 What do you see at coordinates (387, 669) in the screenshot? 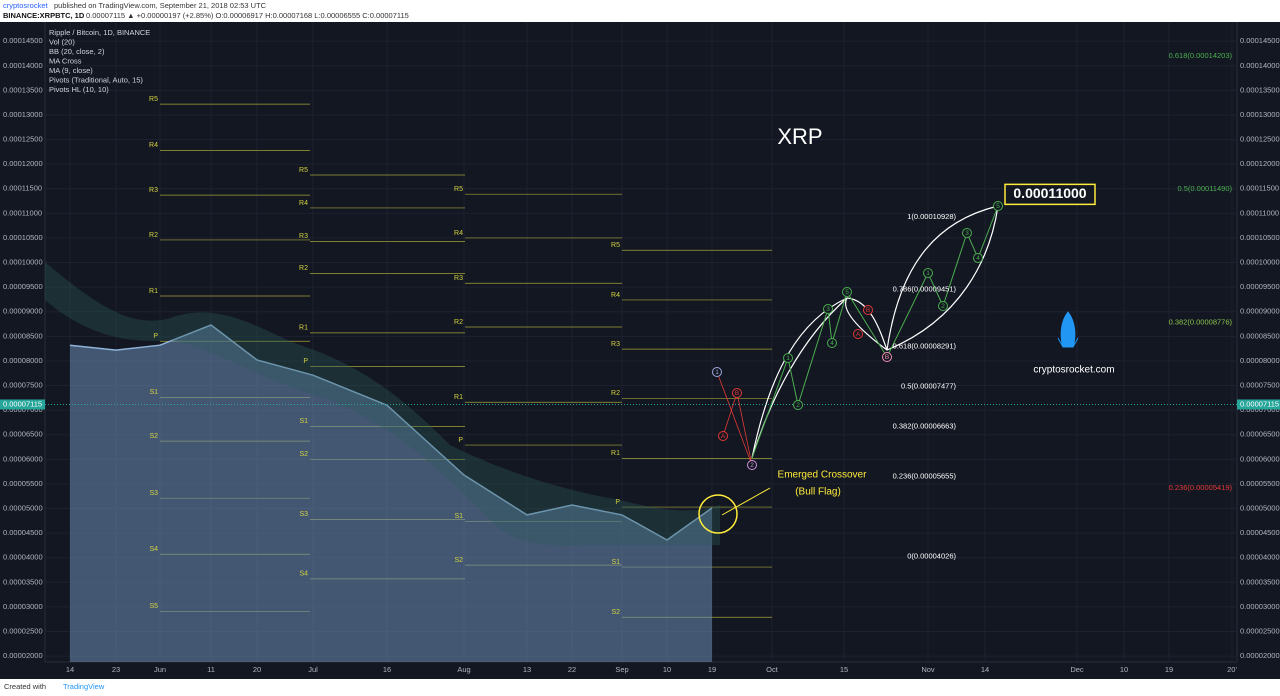
I see `x-tick-label: 16` at bounding box center [387, 669].